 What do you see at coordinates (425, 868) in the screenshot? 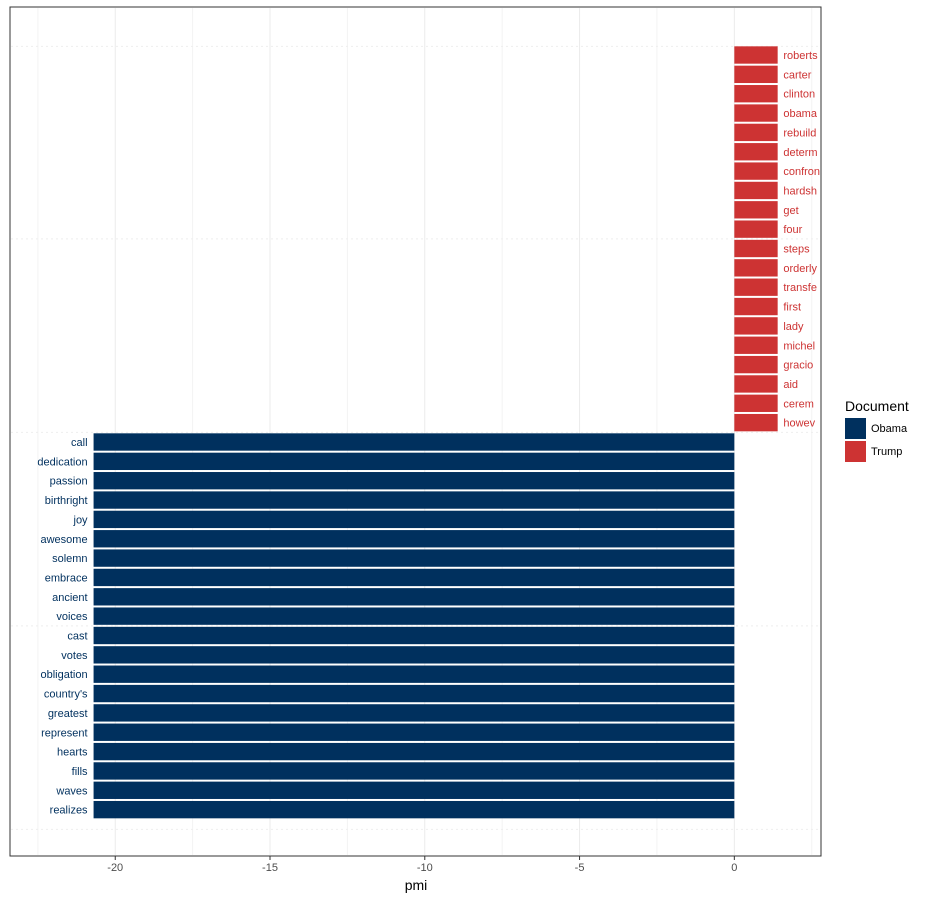
I see `x-tick-label: -10` at bounding box center [425, 868].